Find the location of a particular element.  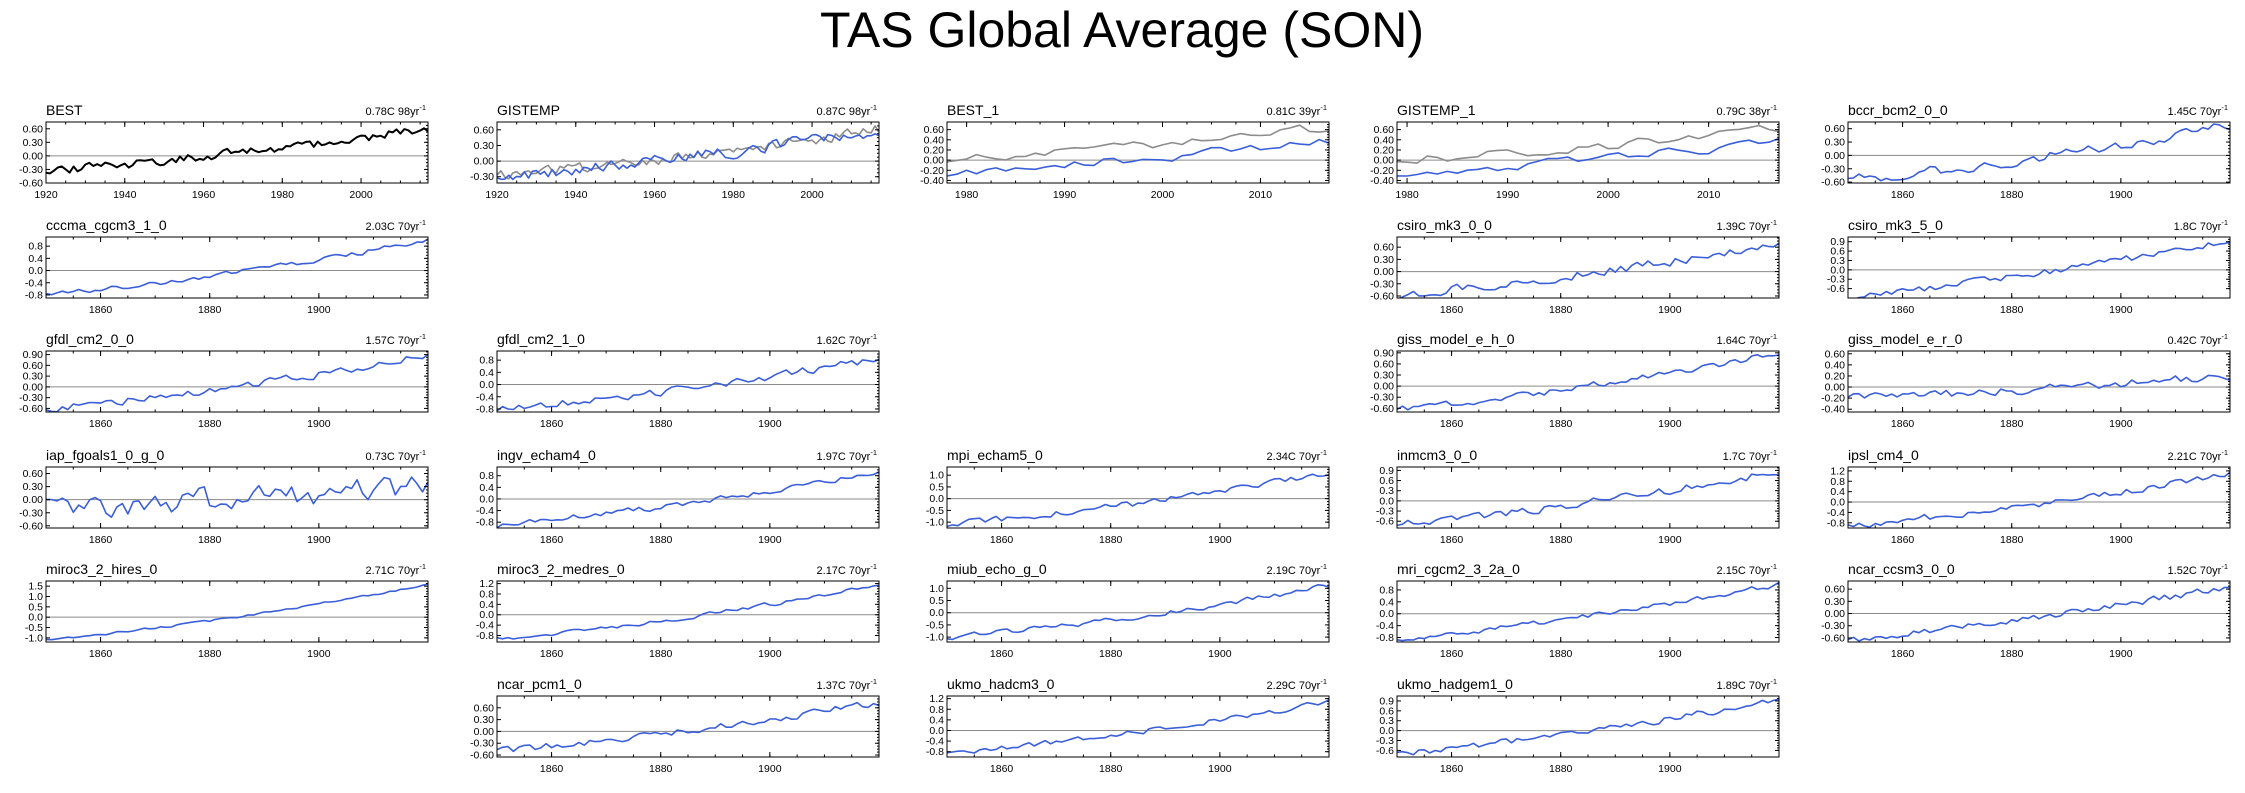

y-tick-label: 1.2 is located at coordinates (486, 584).